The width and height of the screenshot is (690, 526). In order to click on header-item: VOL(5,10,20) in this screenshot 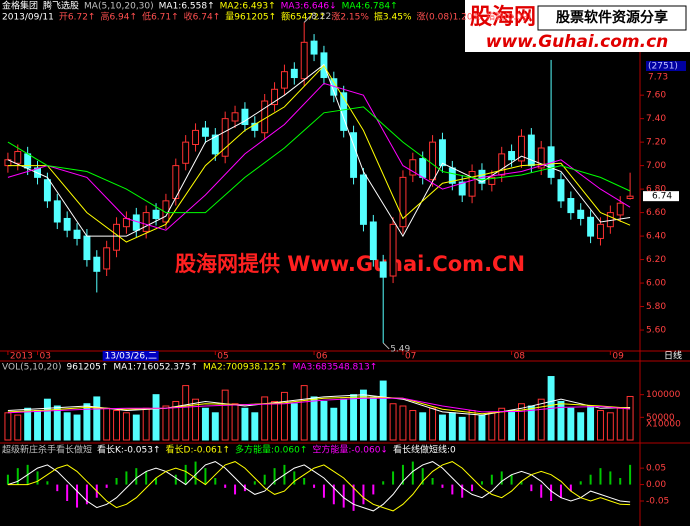, I will do `click(31, 368)`.